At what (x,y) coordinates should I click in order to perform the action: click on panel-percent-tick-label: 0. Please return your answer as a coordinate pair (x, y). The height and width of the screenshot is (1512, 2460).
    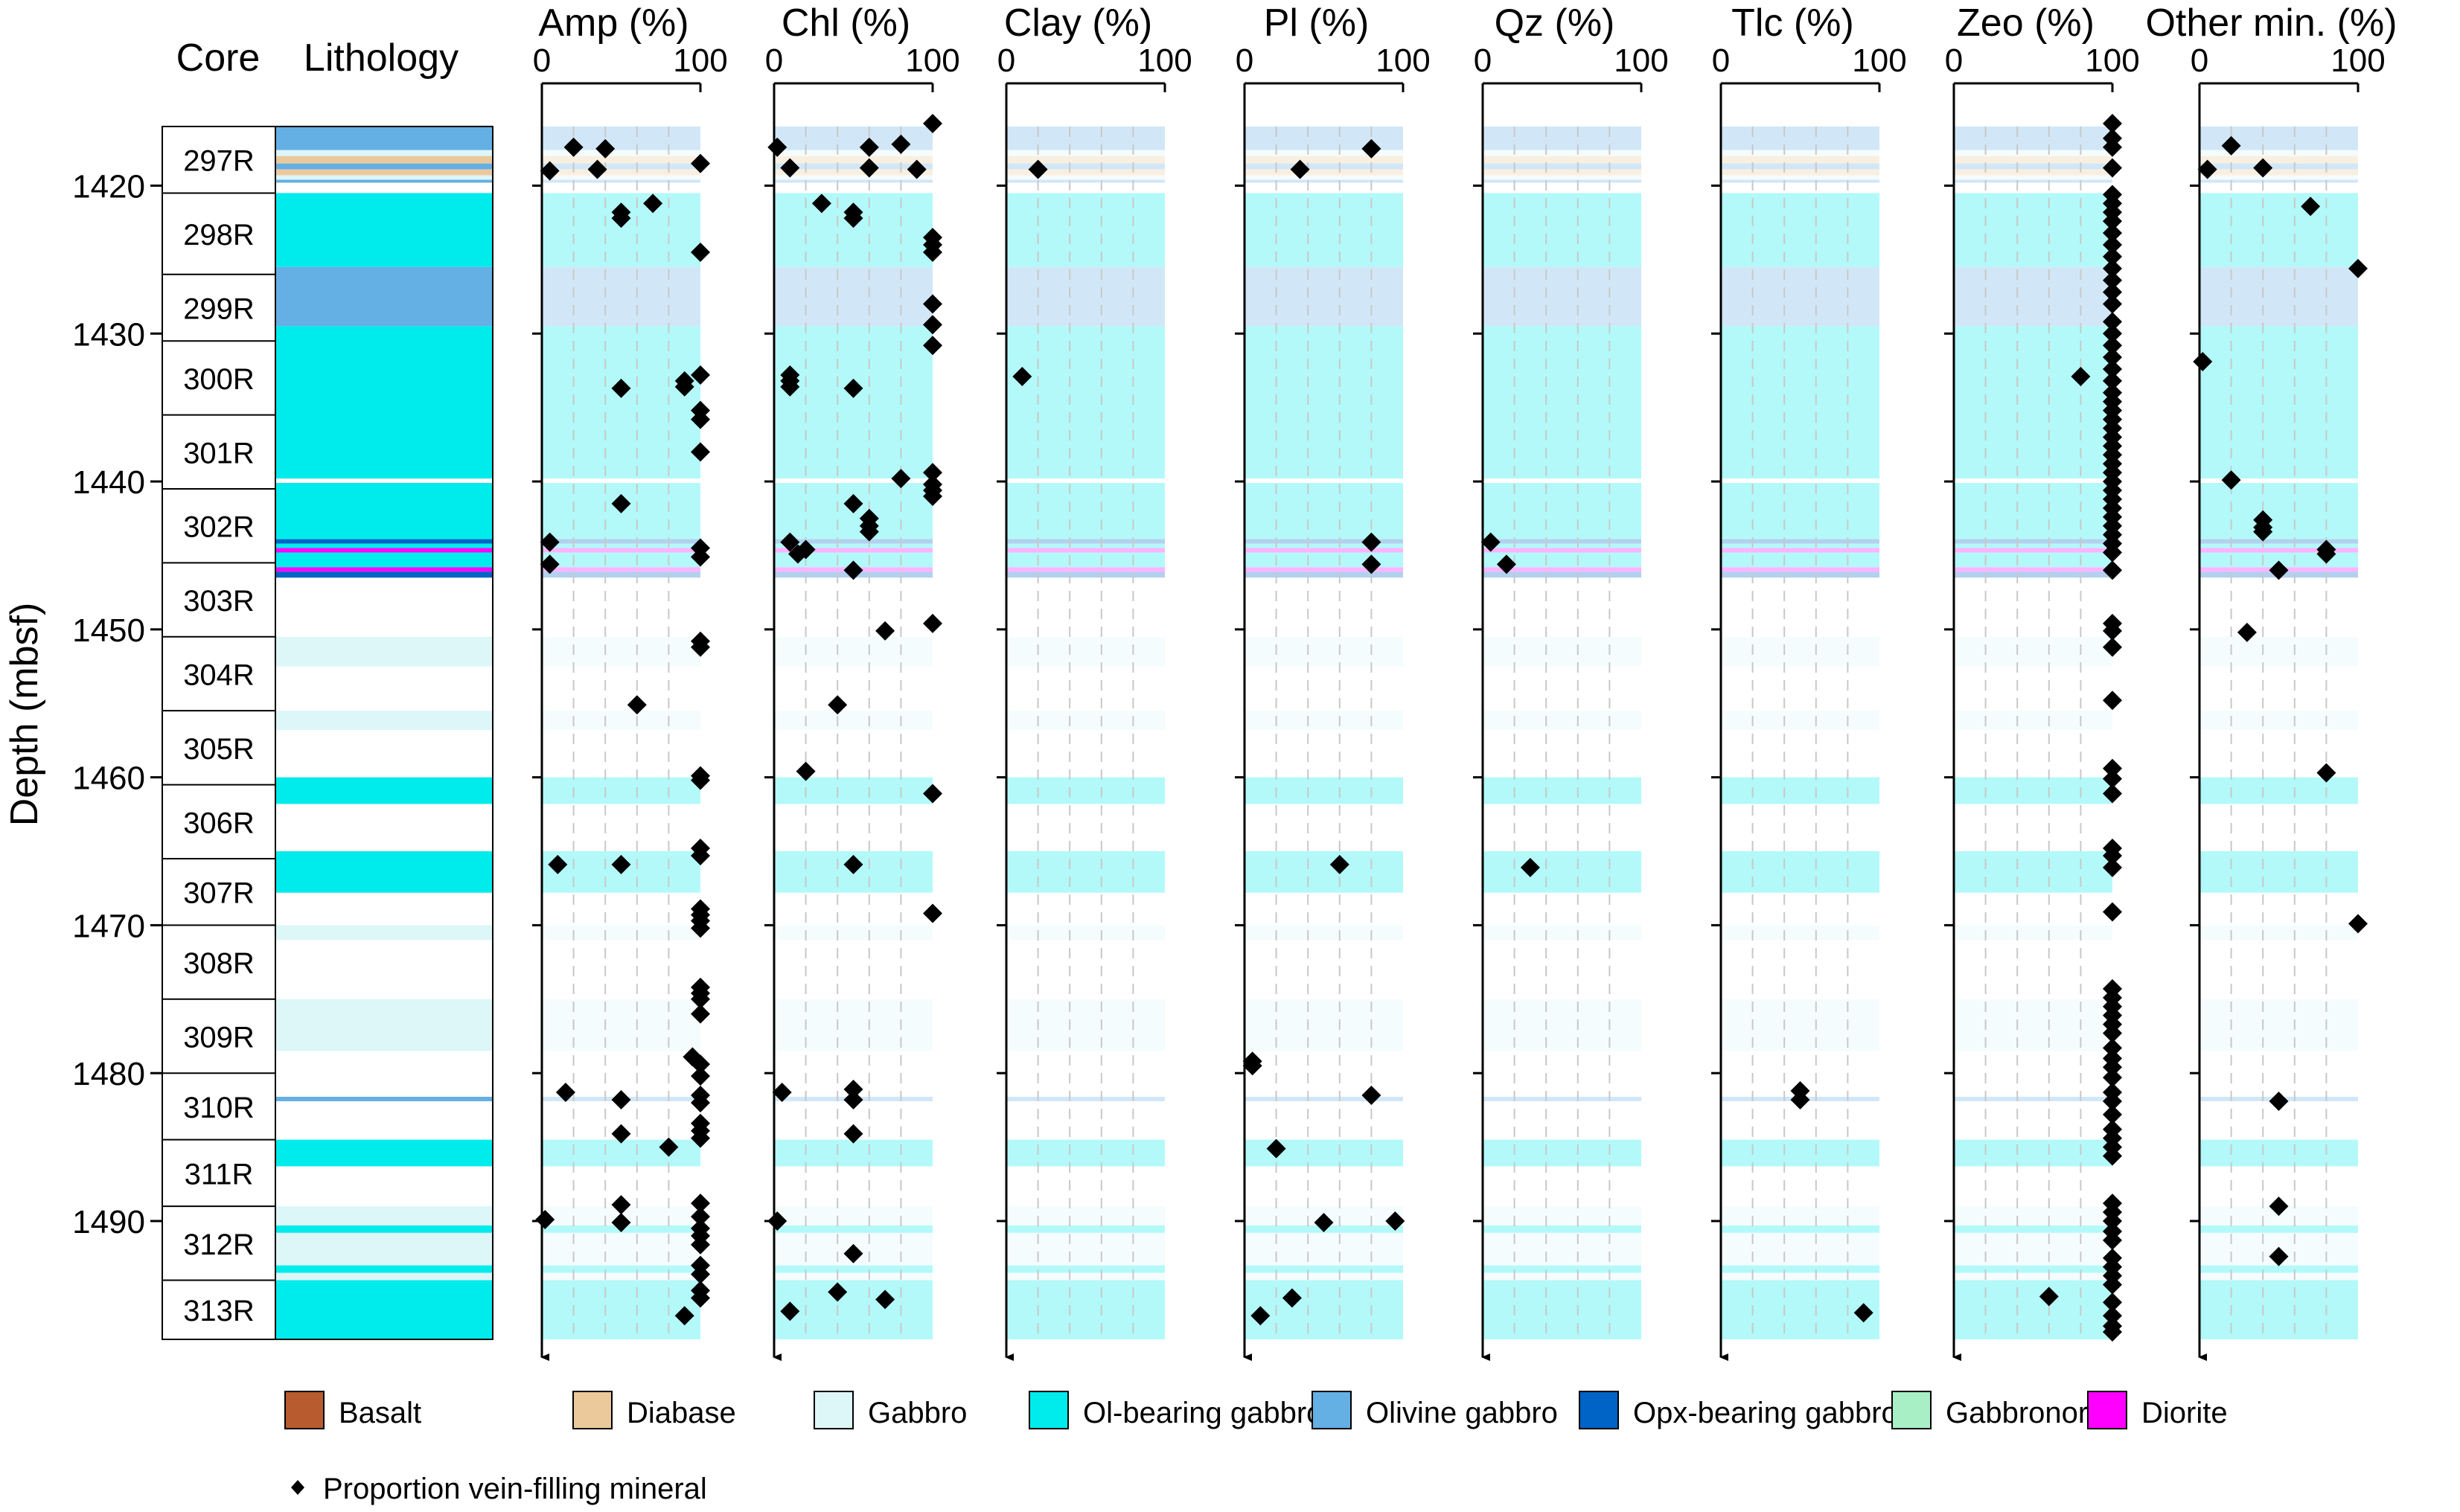
    Looking at the image, I should click on (1244, 60).